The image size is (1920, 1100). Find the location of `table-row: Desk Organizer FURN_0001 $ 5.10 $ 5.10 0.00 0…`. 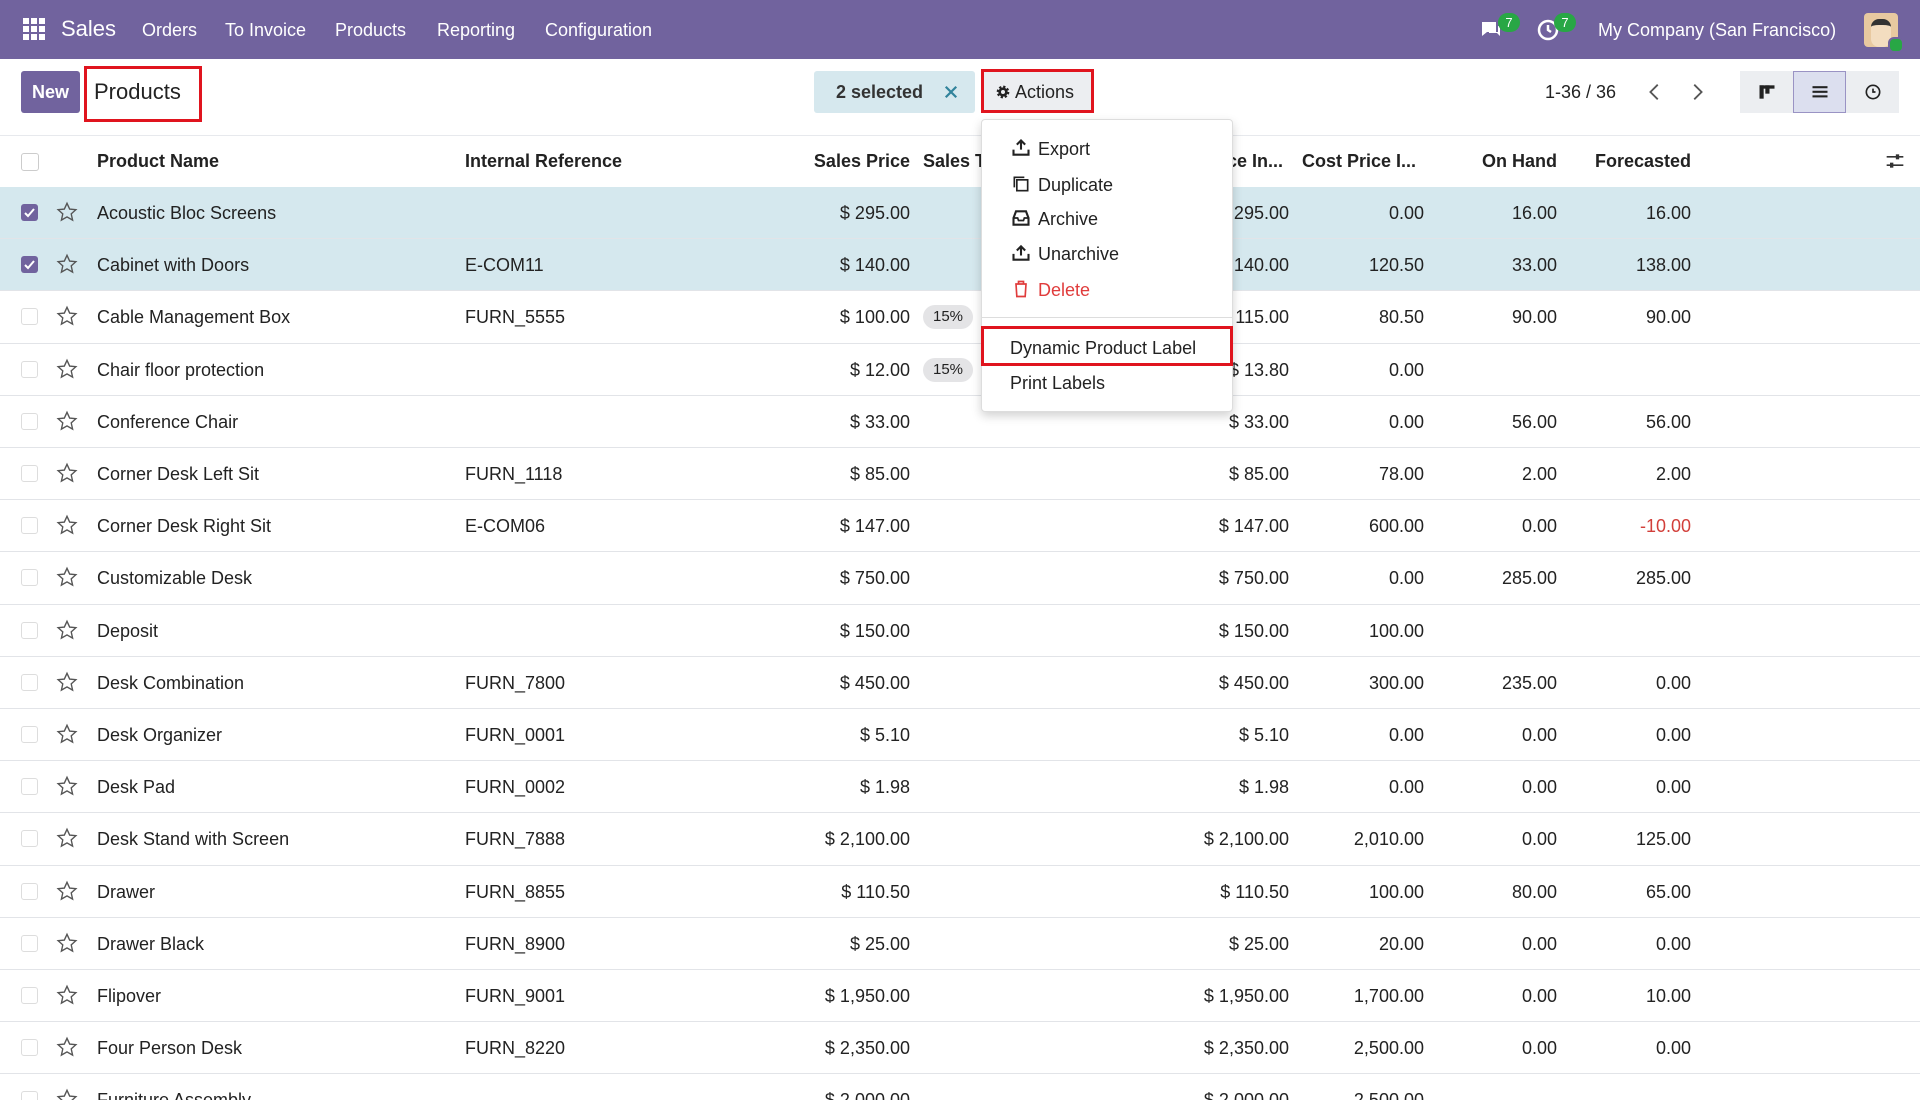

table-row: Desk Organizer FURN_0001 $ 5.10 $ 5.10 0.00 0… is located at coordinates (960, 735).